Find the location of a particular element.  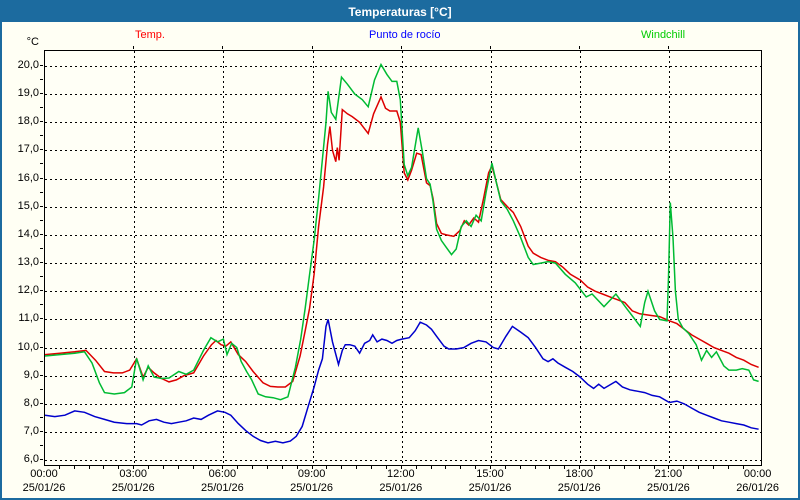

y-axis-label: 11,0 is located at coordinates (28, 318).